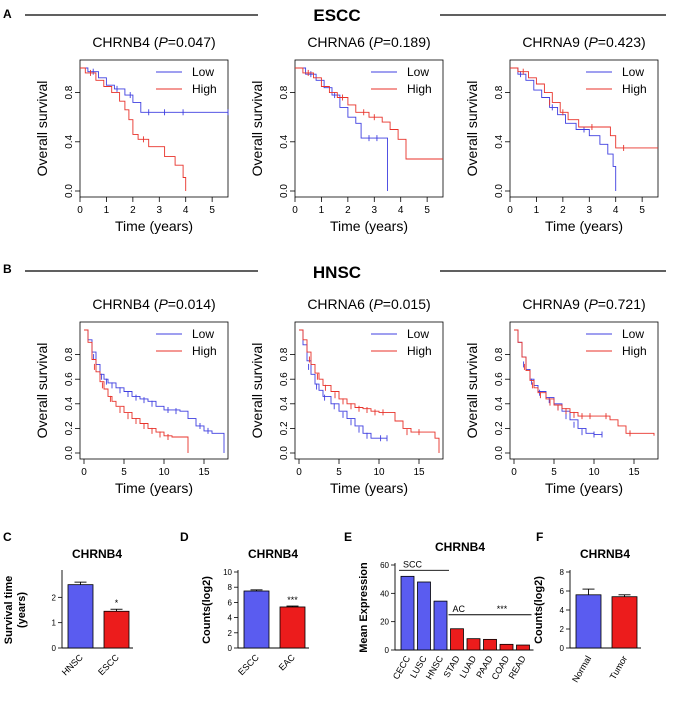 This screenshot has height=711, width=679. What do you see at coordinates (54, 623) in the screenshot?
I see `y-tick-label: 1` at bounding box center [54, 623].